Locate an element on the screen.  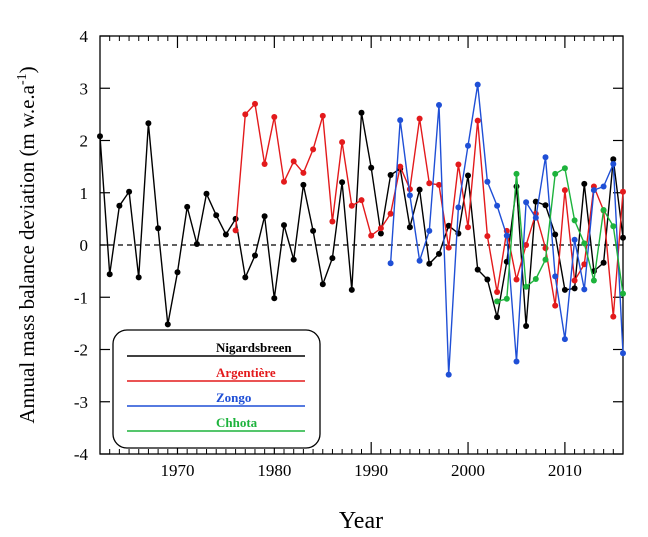
legend: Nigardsbreen Argentière Zongo Chhota is located at coordinates (216, 389).